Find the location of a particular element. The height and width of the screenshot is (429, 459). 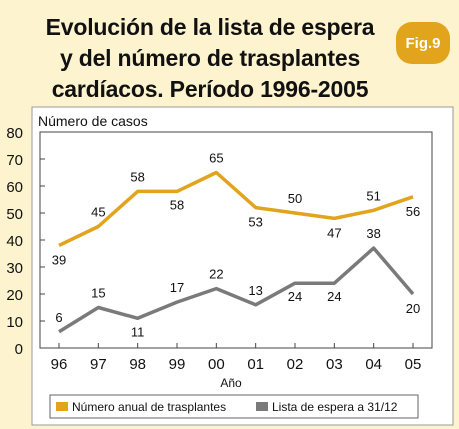

x-tick-label: 01 is located at coordinates (255, 364).